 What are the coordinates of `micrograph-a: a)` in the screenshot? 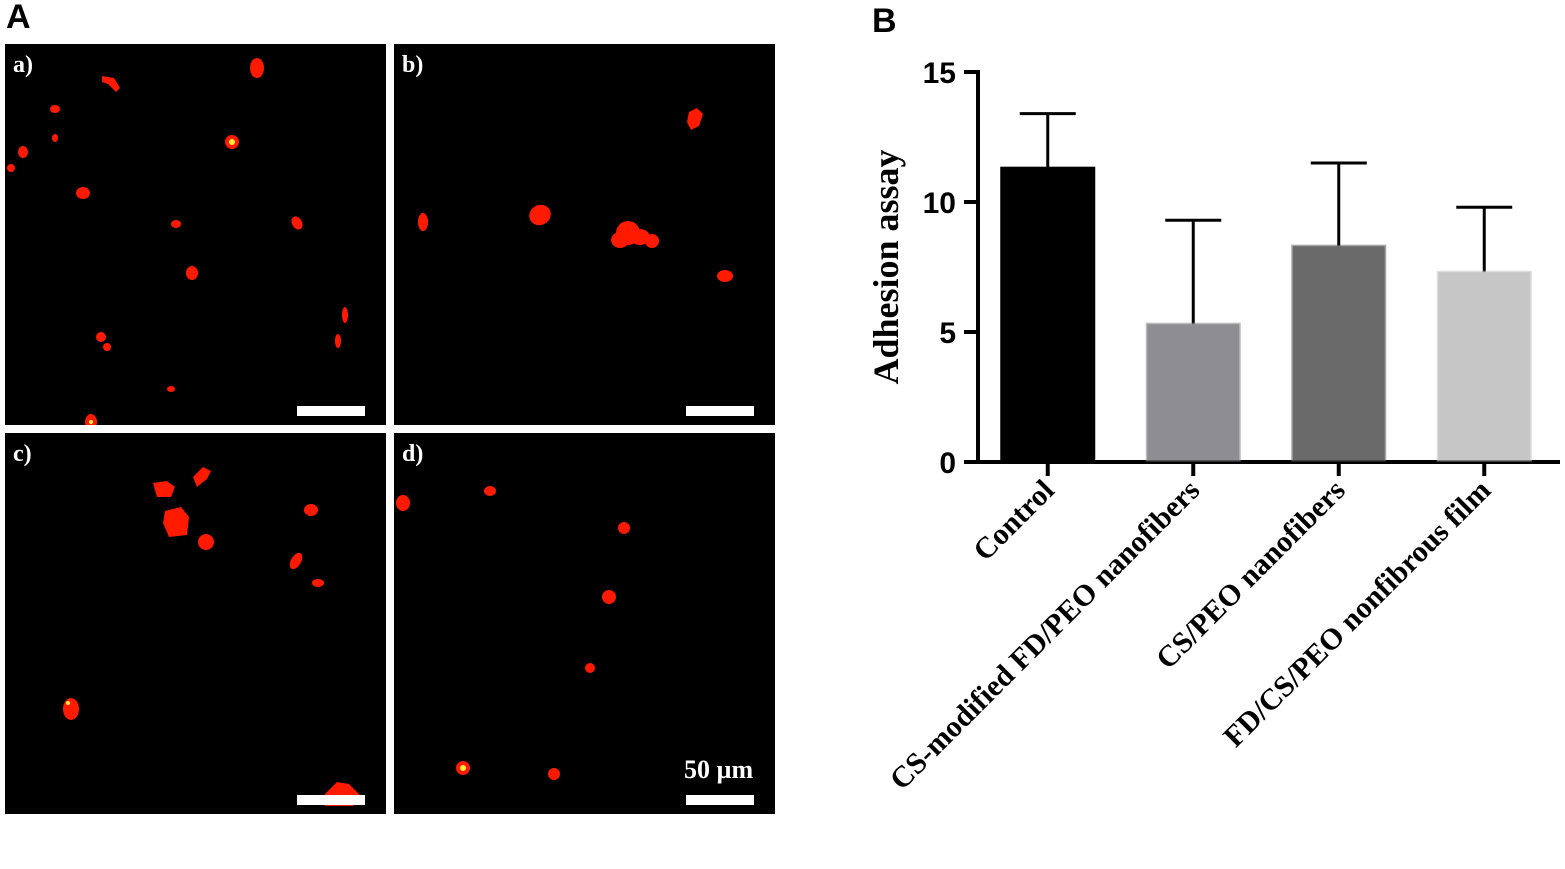 It's located at (195, 234).